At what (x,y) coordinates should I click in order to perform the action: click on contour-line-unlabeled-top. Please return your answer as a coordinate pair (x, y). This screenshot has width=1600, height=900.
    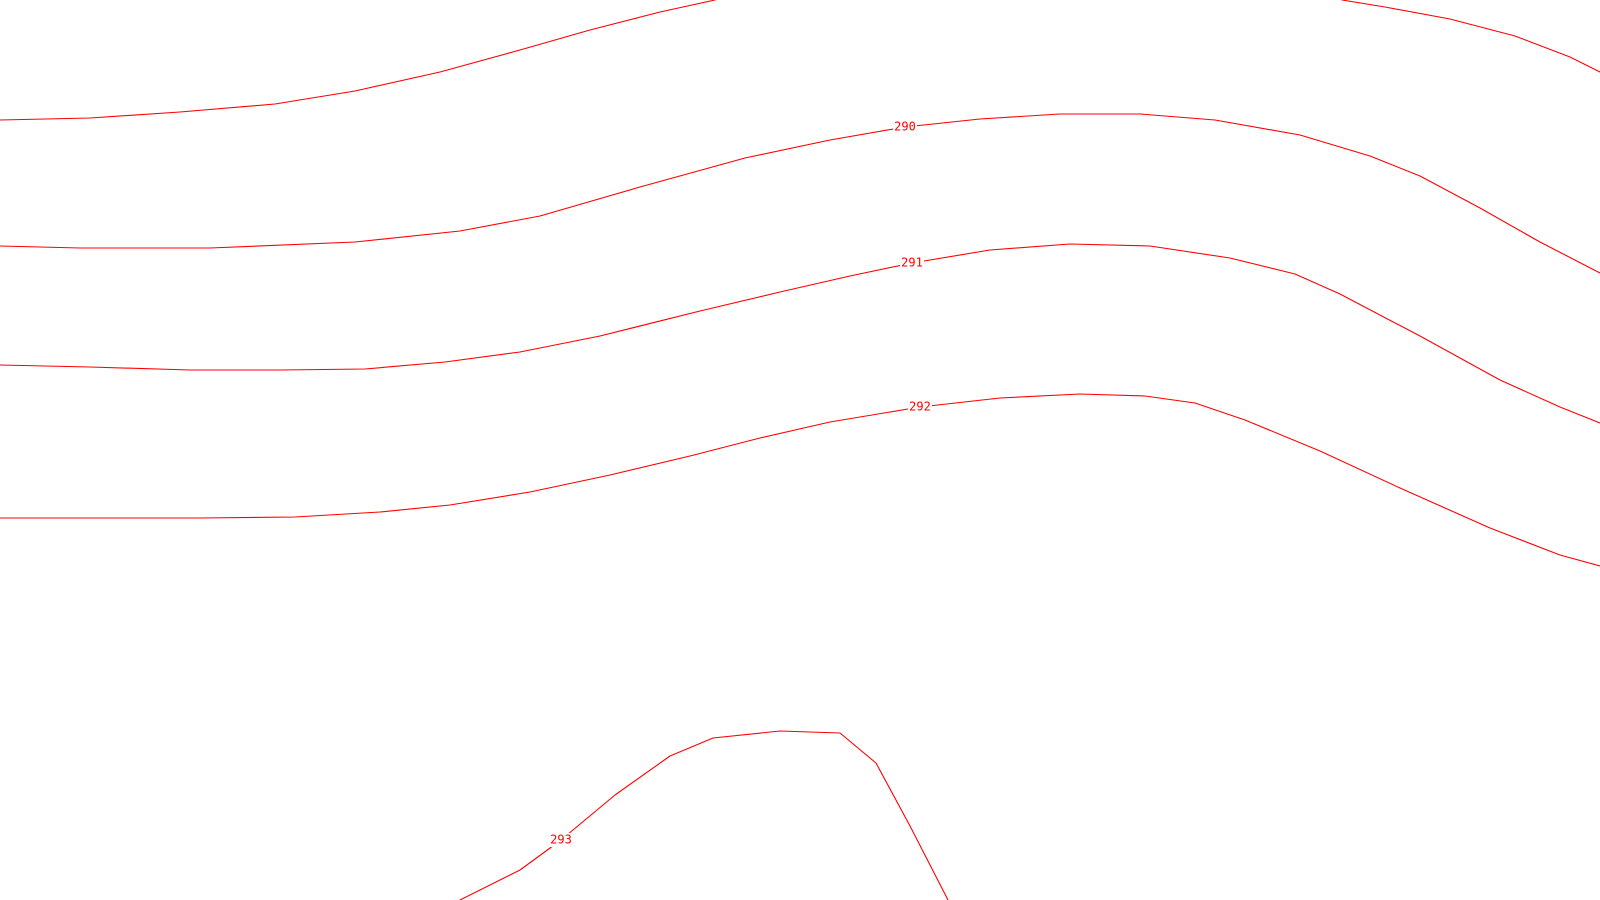
    Looking at the image, I should click on (358, 60).